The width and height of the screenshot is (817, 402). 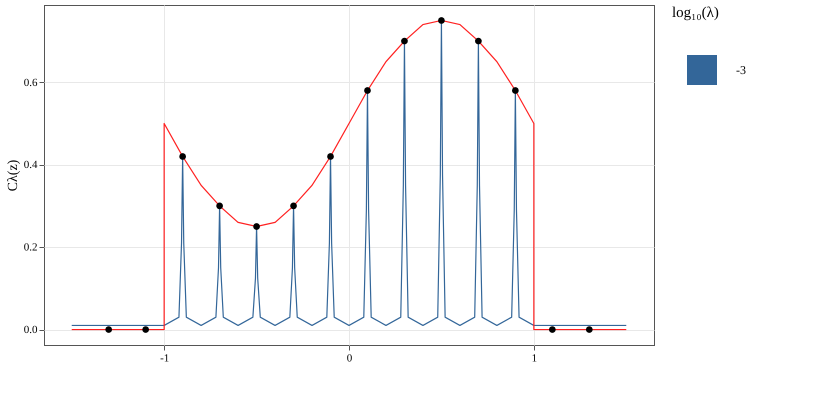 What do you see at coordinates (31, 165) in the screenshot?
I see `y-tick-label: 0.4` at bounding box center [31, 165].